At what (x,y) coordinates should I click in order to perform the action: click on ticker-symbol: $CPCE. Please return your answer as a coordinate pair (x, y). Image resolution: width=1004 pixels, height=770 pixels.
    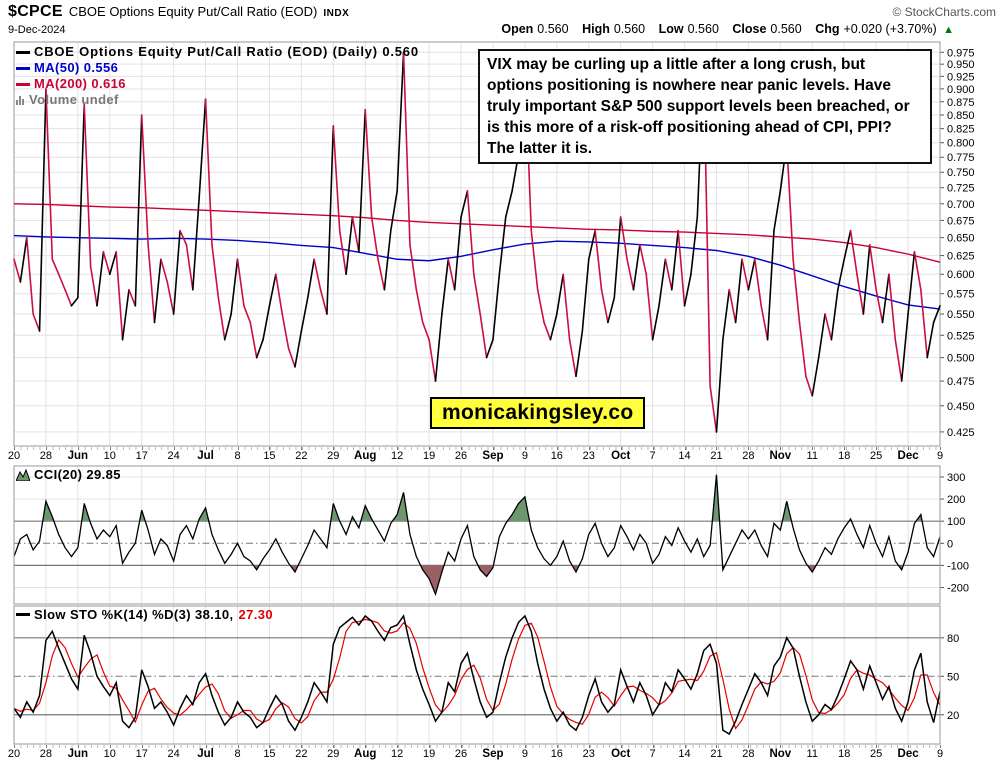
    Looking at the image, I should click on (35, 11).